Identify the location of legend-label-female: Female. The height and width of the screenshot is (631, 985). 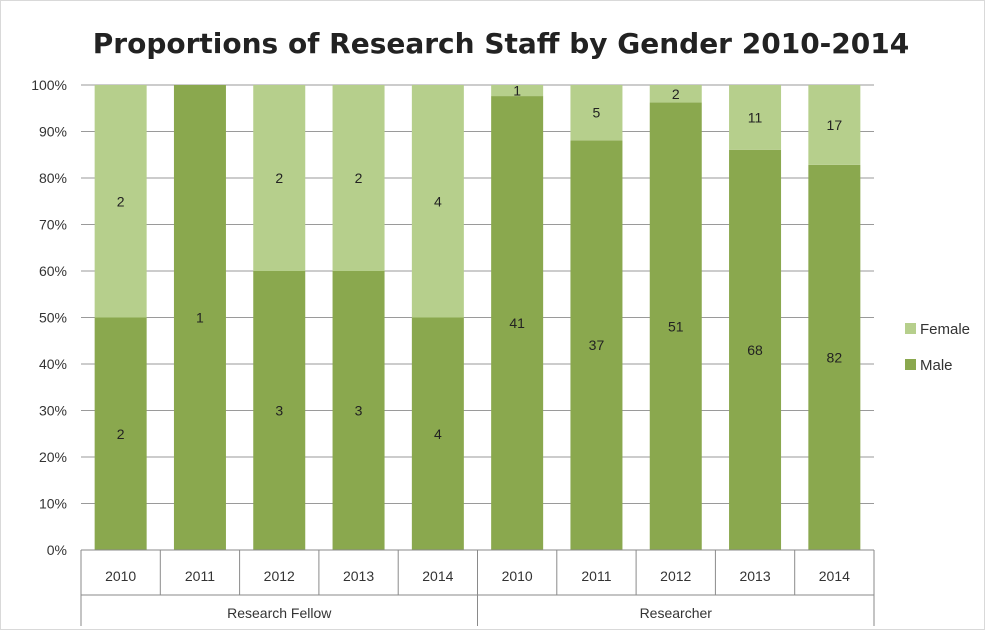
(945, 329).